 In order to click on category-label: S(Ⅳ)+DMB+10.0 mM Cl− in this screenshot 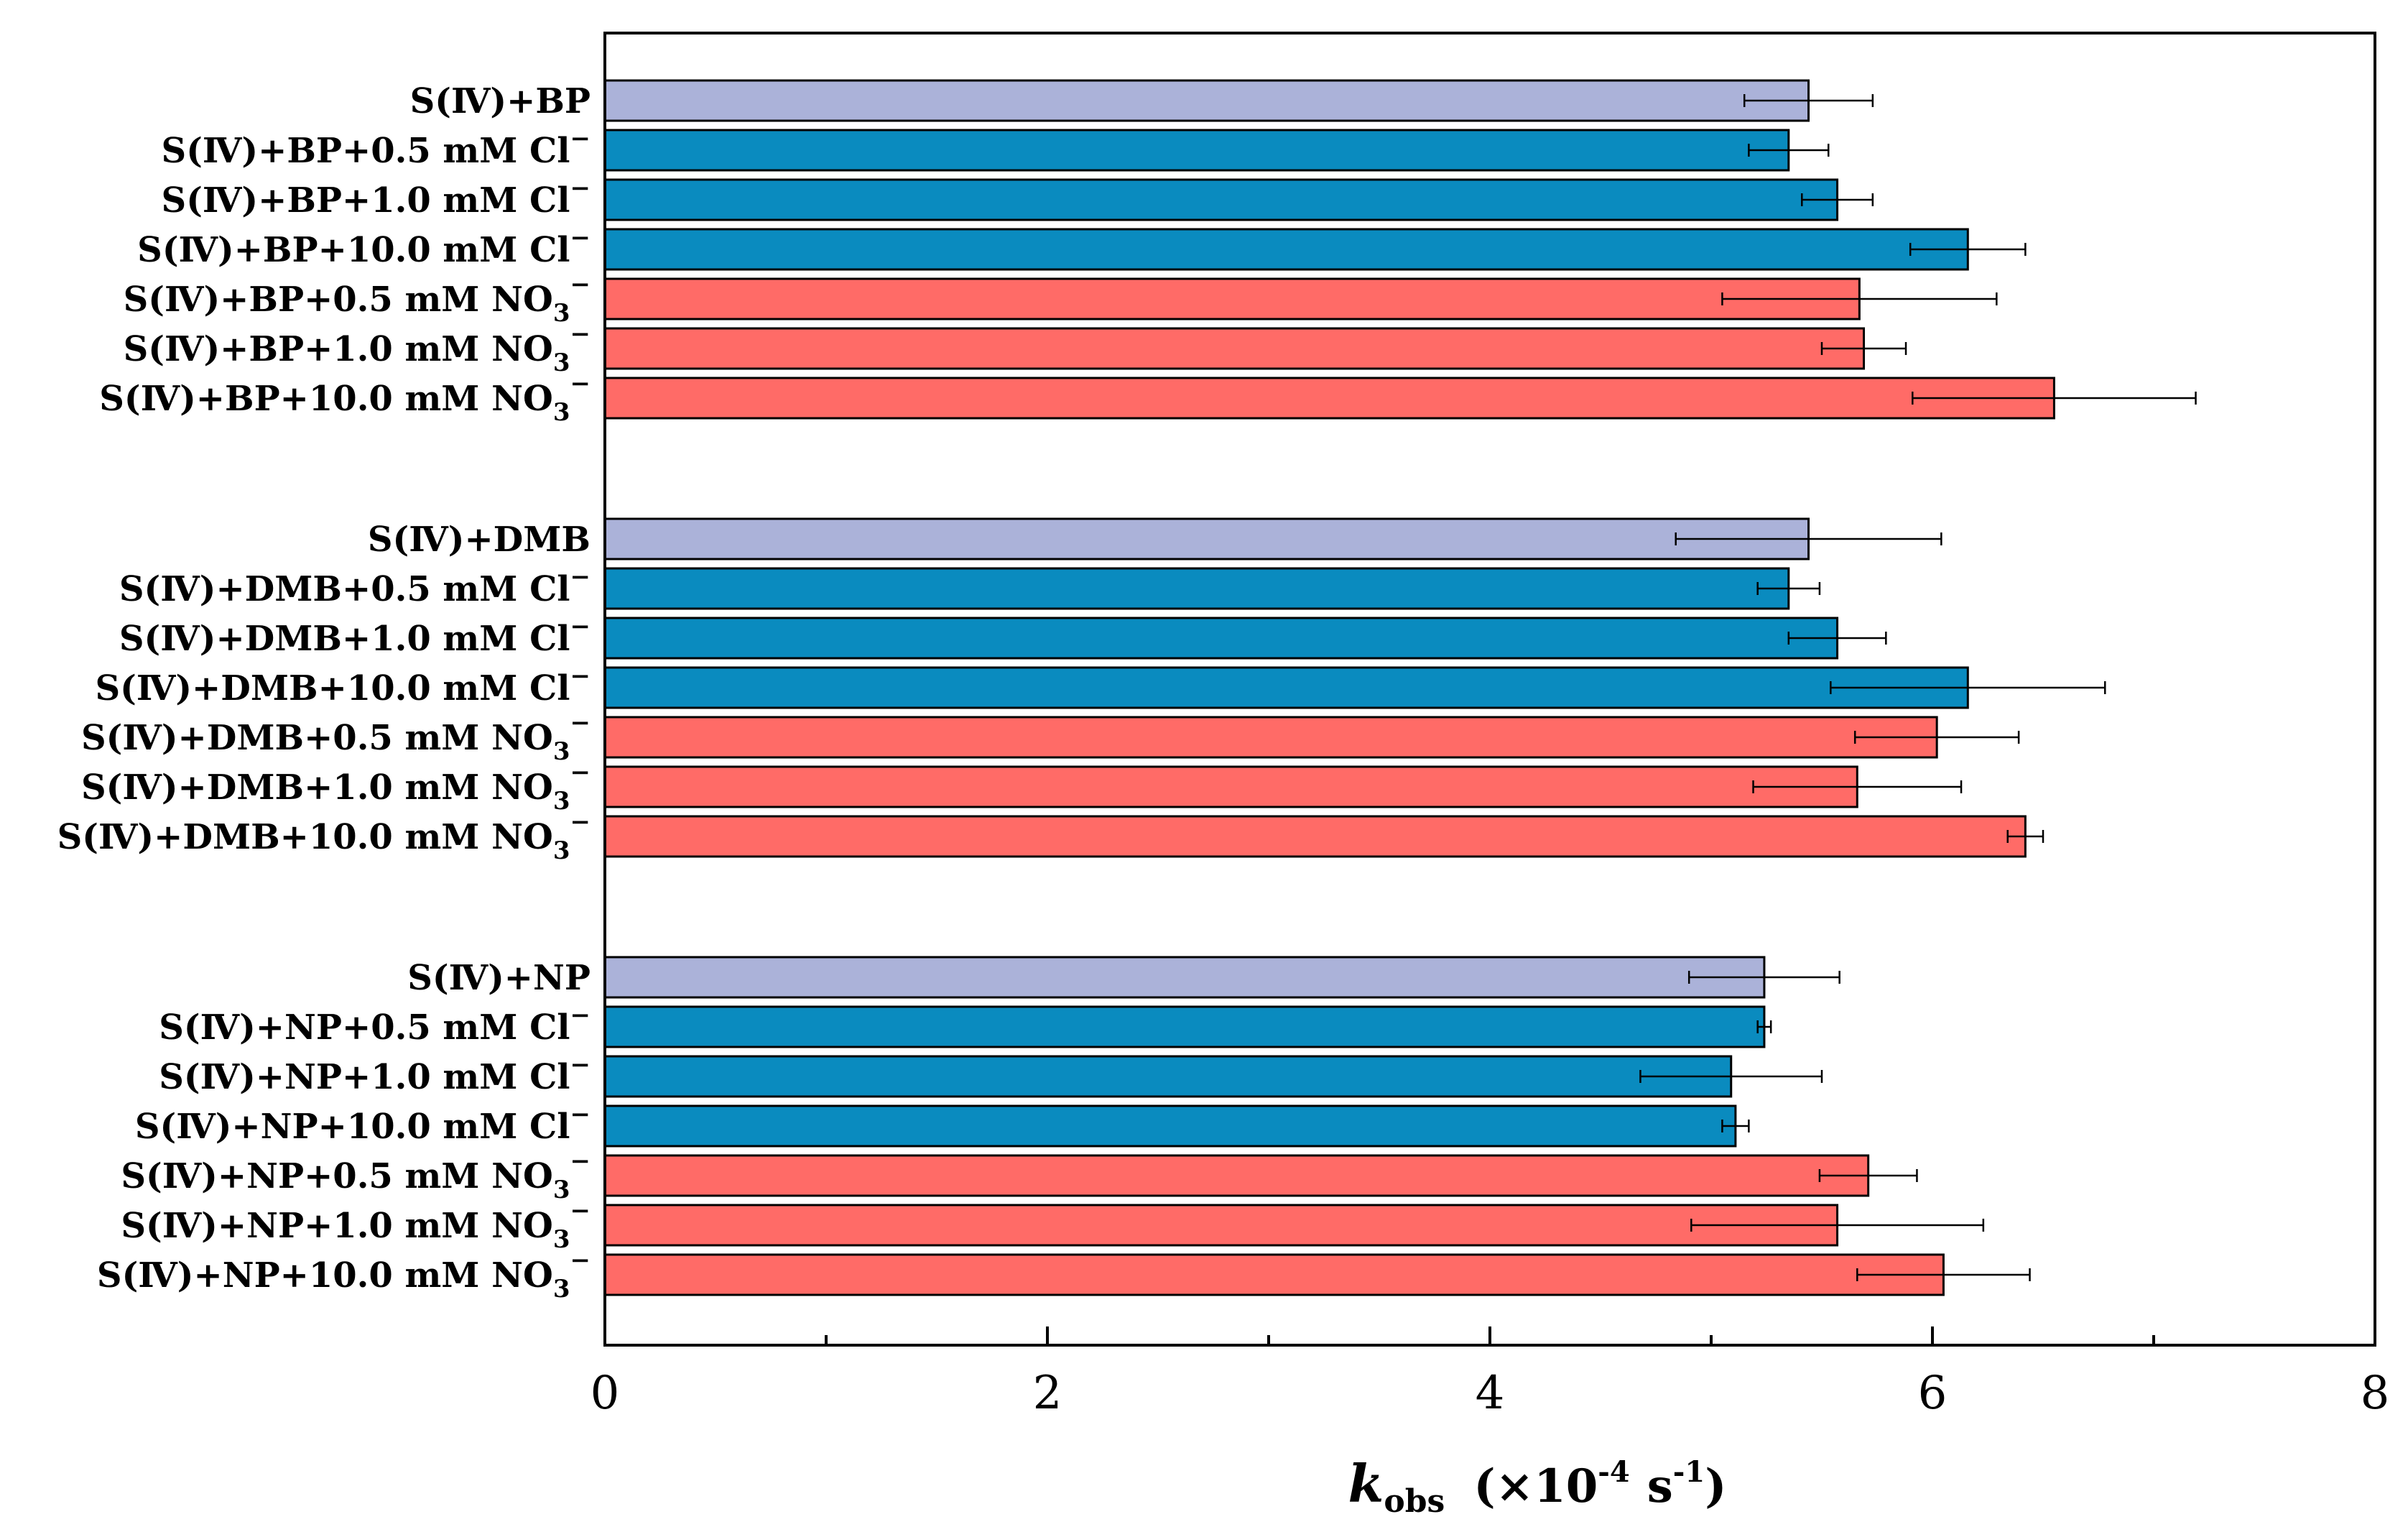, I will do `click(343, 685)`.